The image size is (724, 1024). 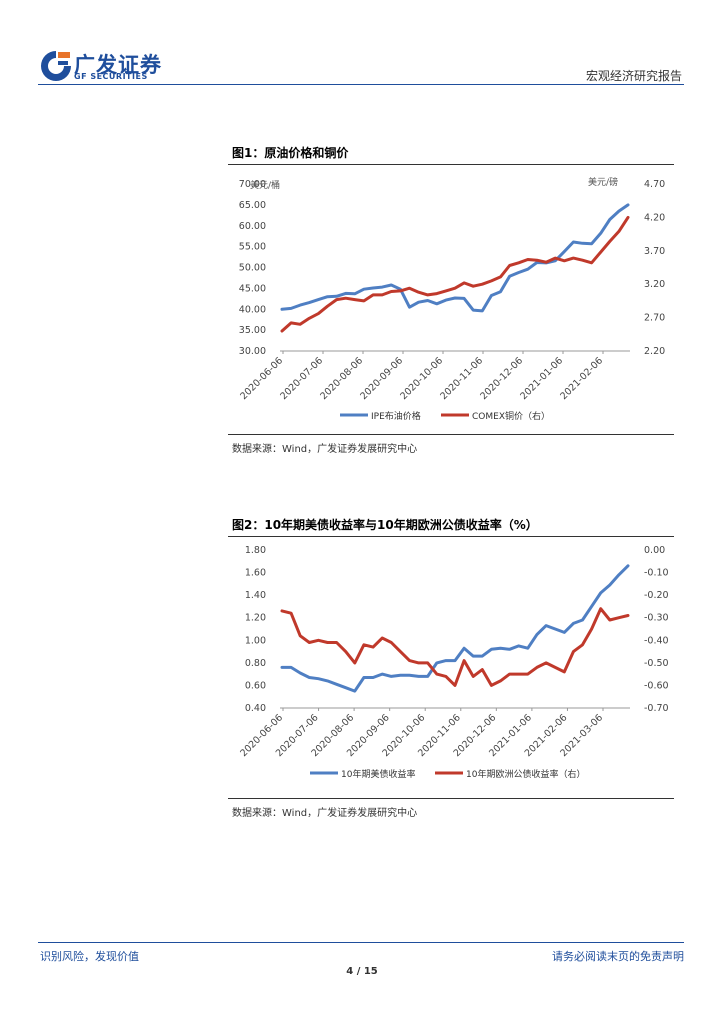 What do you see at coordinates (290, 153) in the screenshot?
I see `figure1-title: 图1：原油价格和铜价` at bounding box center [290, 153].